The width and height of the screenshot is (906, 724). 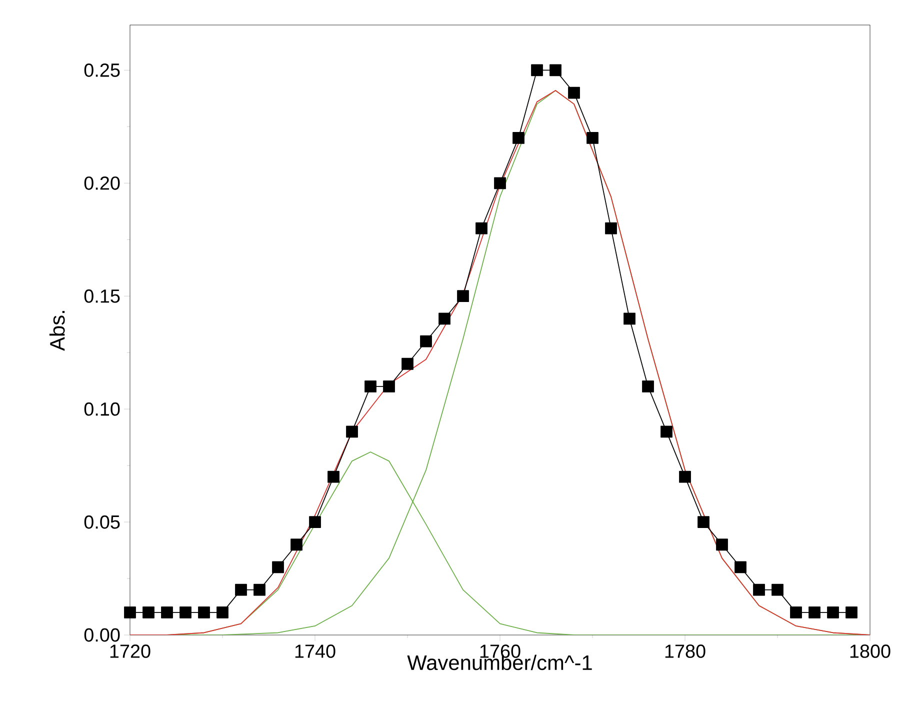 What do you see at coordinates (102, 522) in the screenshot?
I see `y-tick-label: 0.05` at bounding box center [102, 522].